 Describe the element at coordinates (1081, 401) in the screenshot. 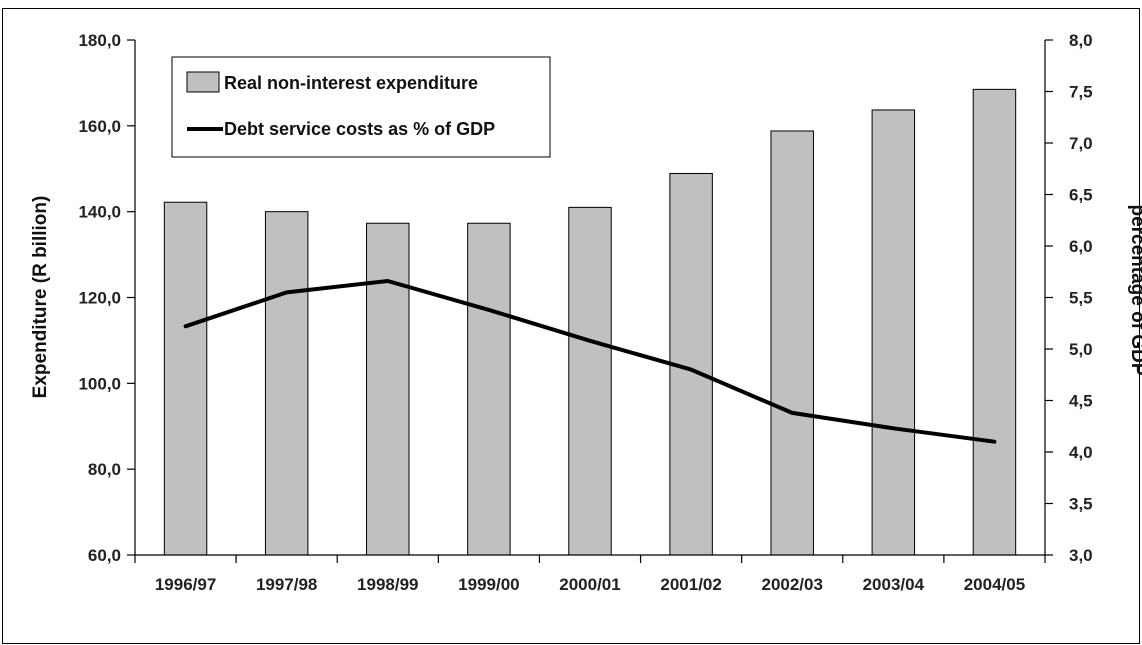

I see `right-tick-label: 4,5` at that location.